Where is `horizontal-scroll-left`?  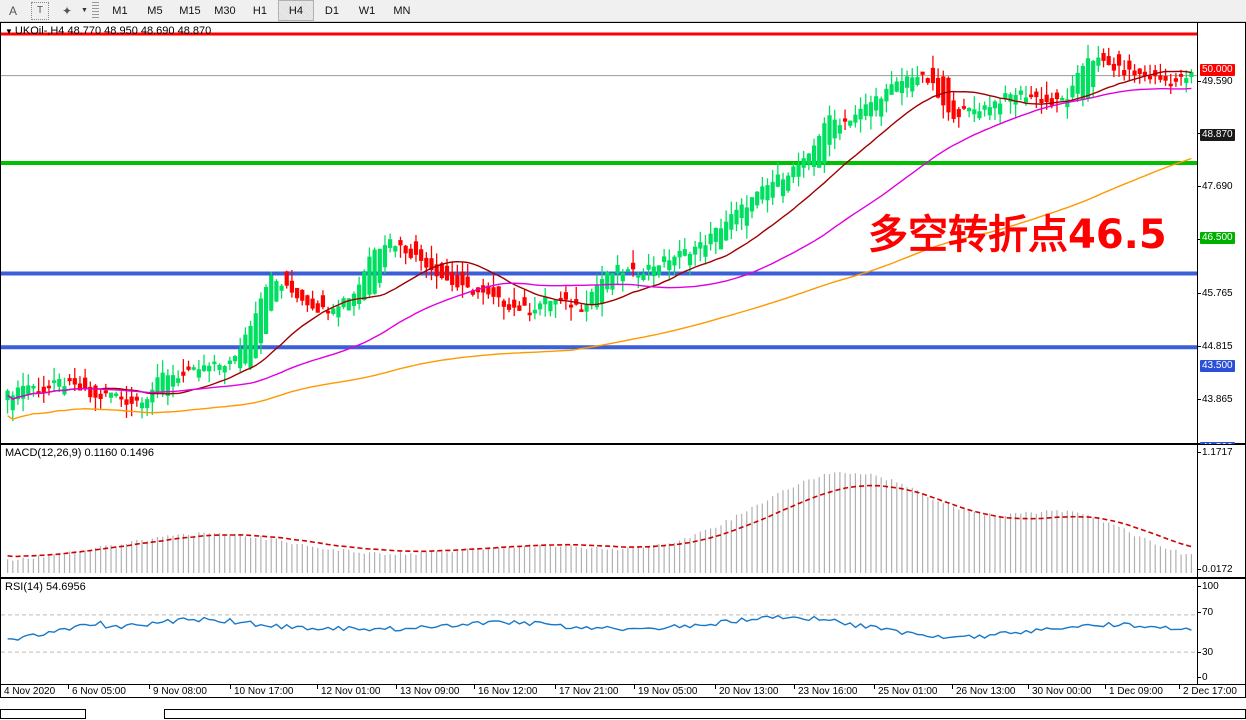 horizontal-scroll-left is located at coordinates (43, 714).